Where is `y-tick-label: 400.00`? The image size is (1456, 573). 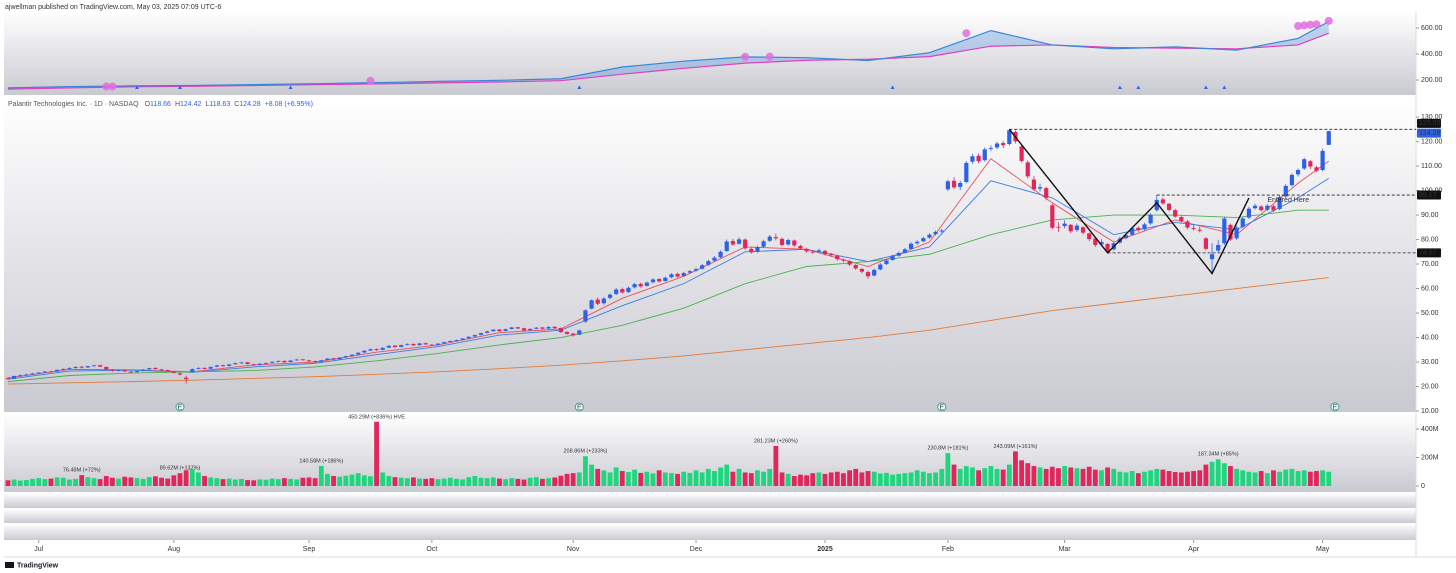
y-tick-label: 400.00 is located at coordinates (1432, 54).